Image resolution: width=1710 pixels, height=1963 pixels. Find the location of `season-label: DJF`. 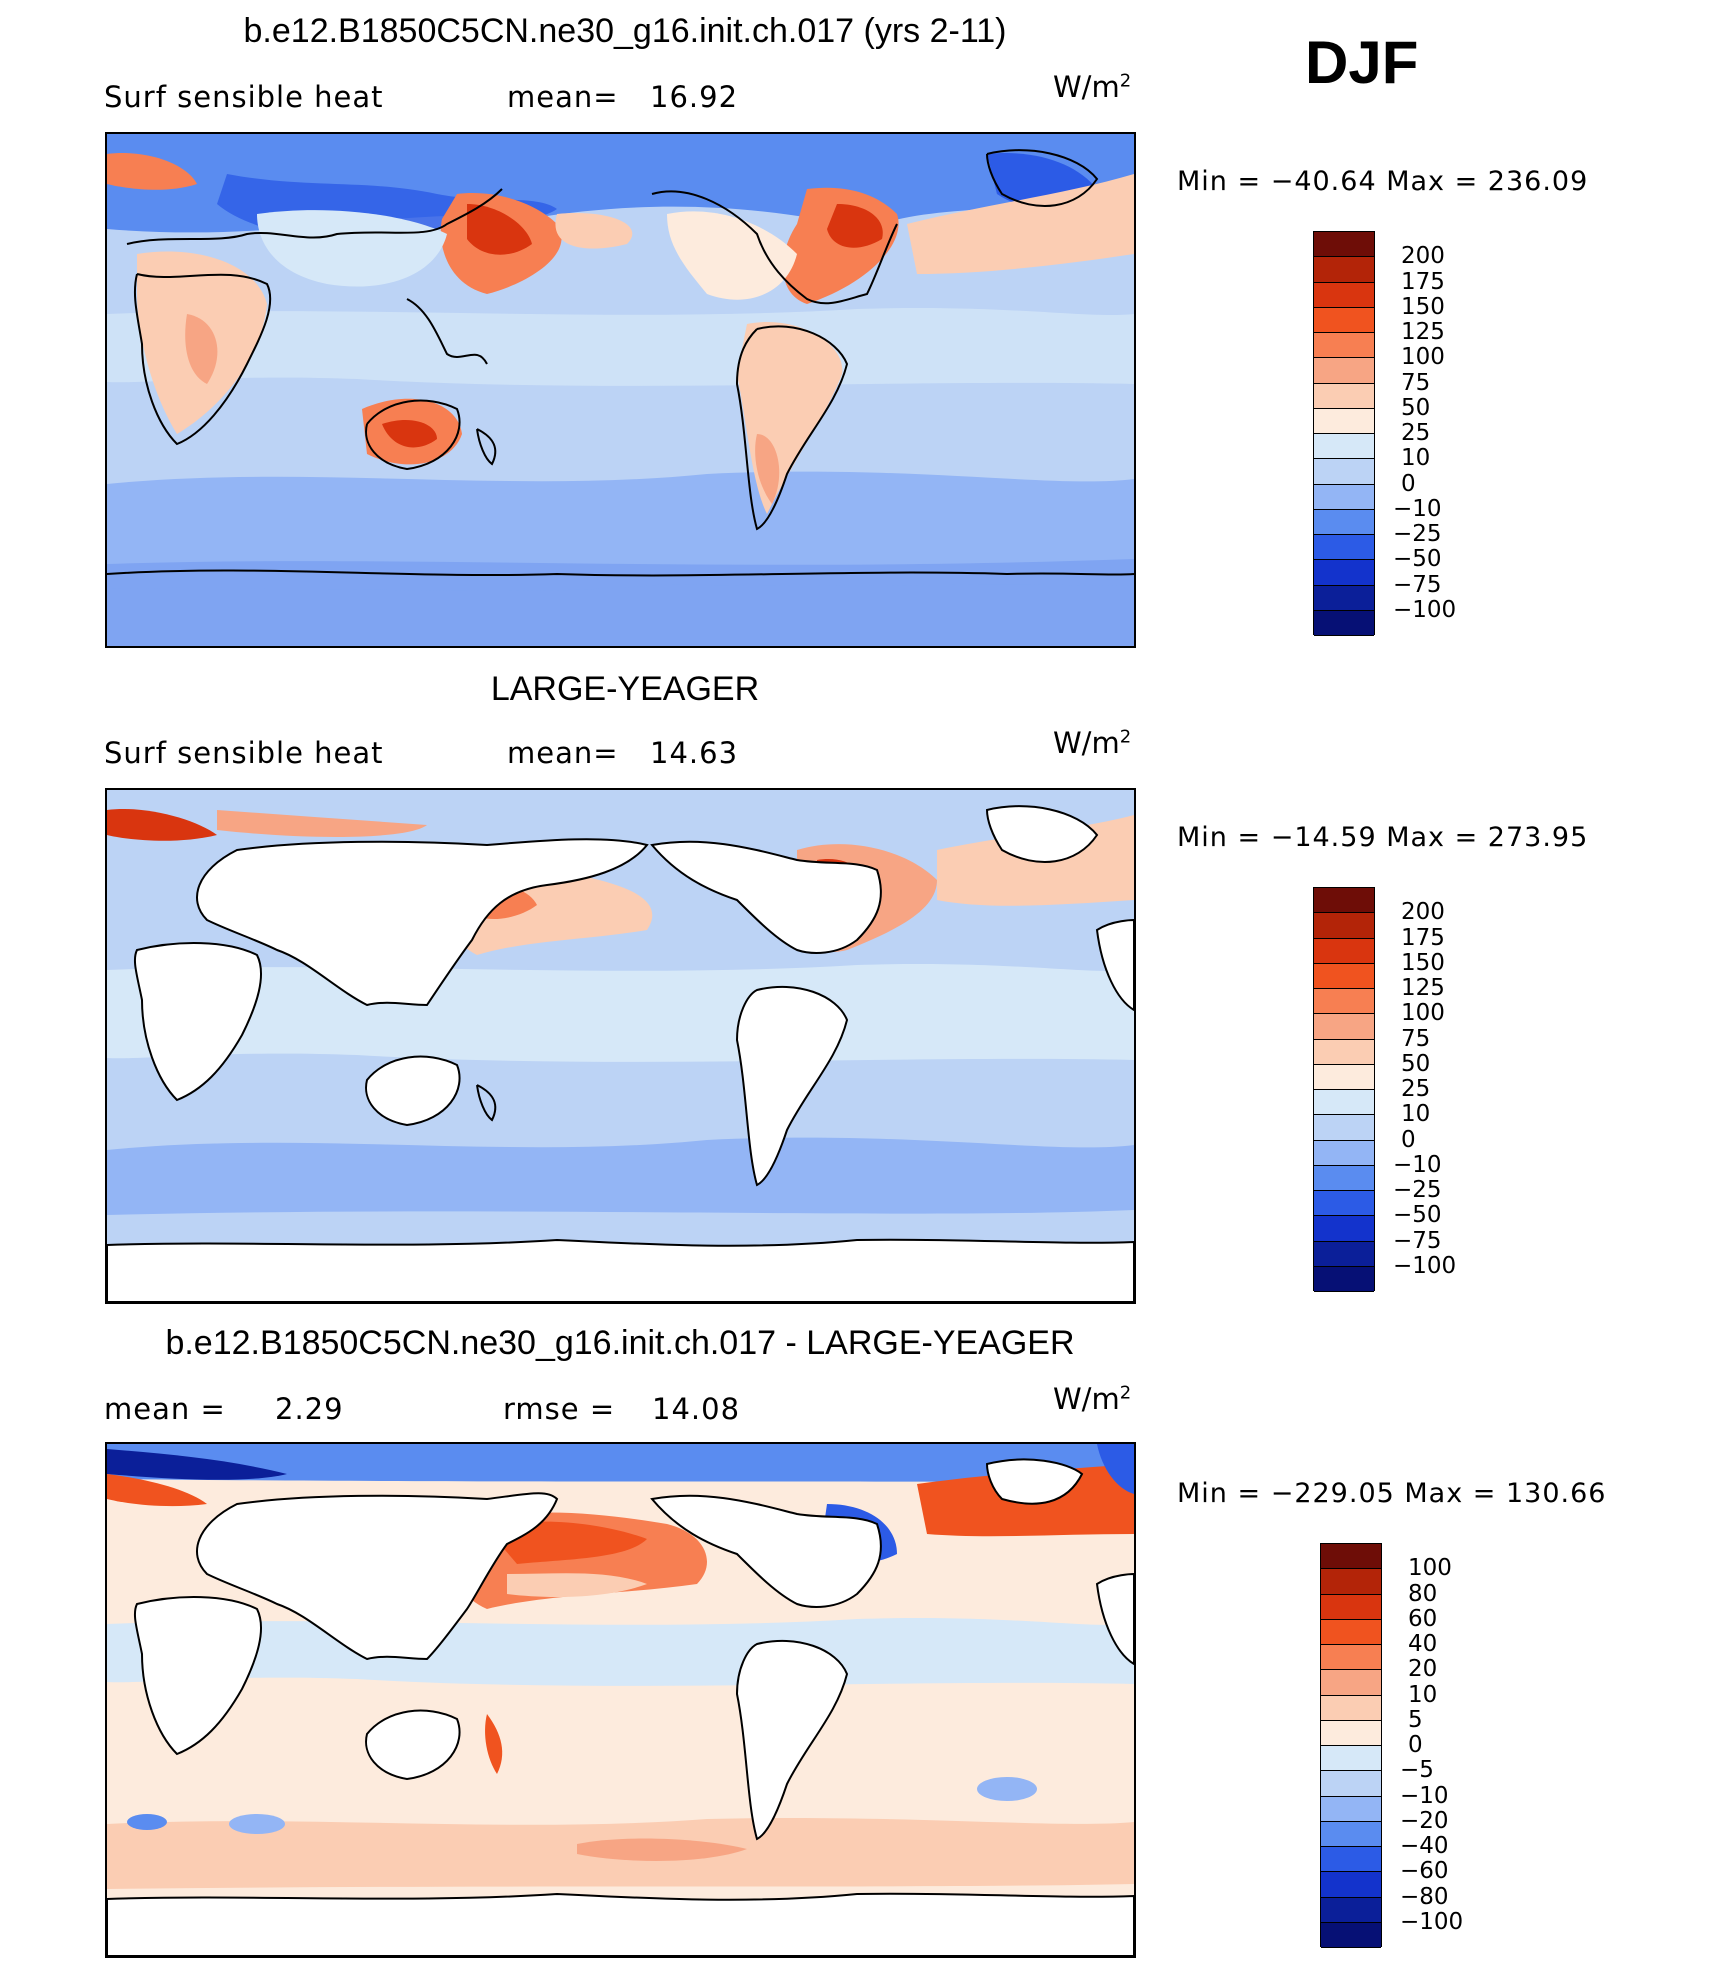

season-label: DJF is located at coordinates (1362, 62).